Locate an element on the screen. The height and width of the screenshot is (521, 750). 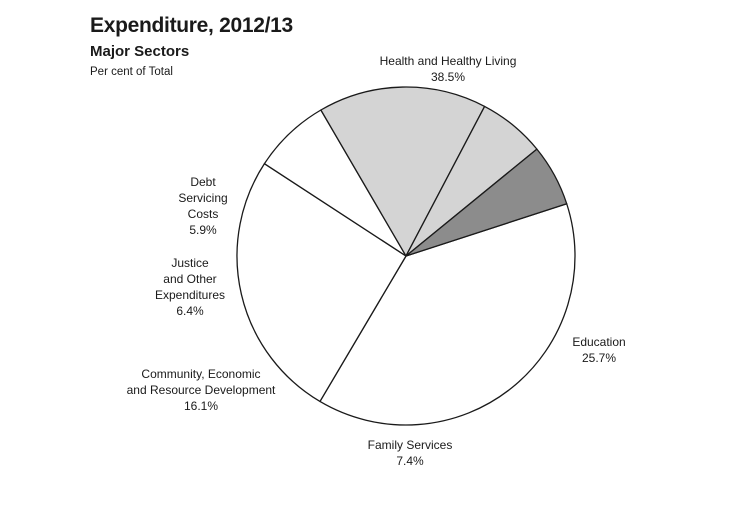
slice-label-line: and Resource Development is located at coordinates (201, 390).